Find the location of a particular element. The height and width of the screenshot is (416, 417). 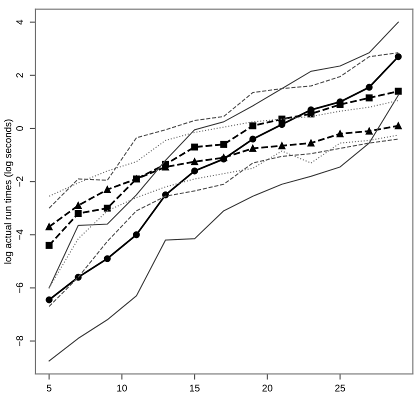

y-tick-label: −2 is located at coordinates (20, 181).